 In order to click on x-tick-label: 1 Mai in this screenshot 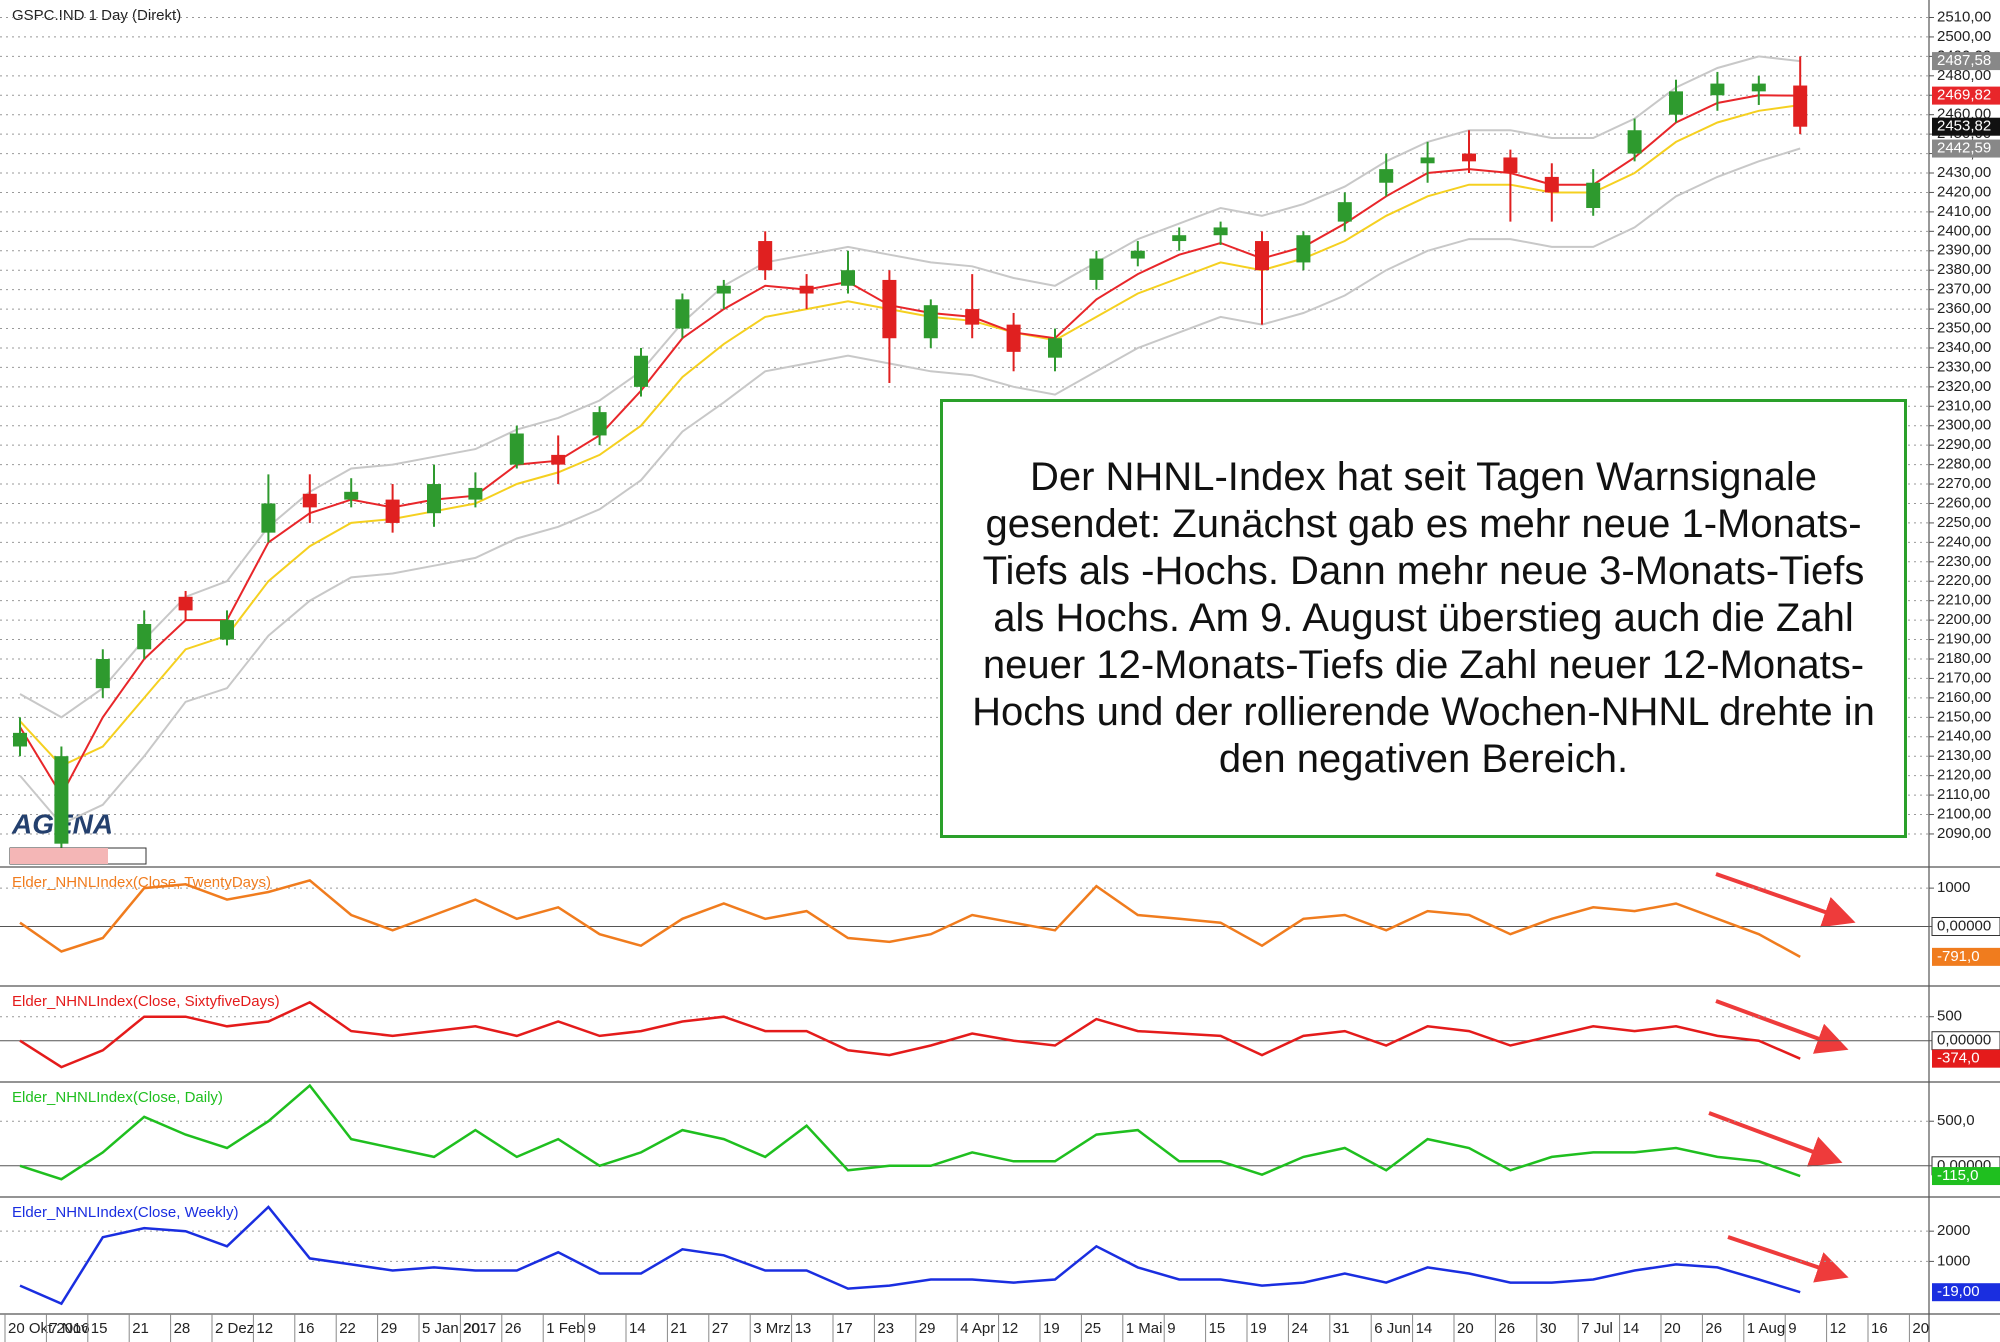, I will do `click(1144, 1328)`.